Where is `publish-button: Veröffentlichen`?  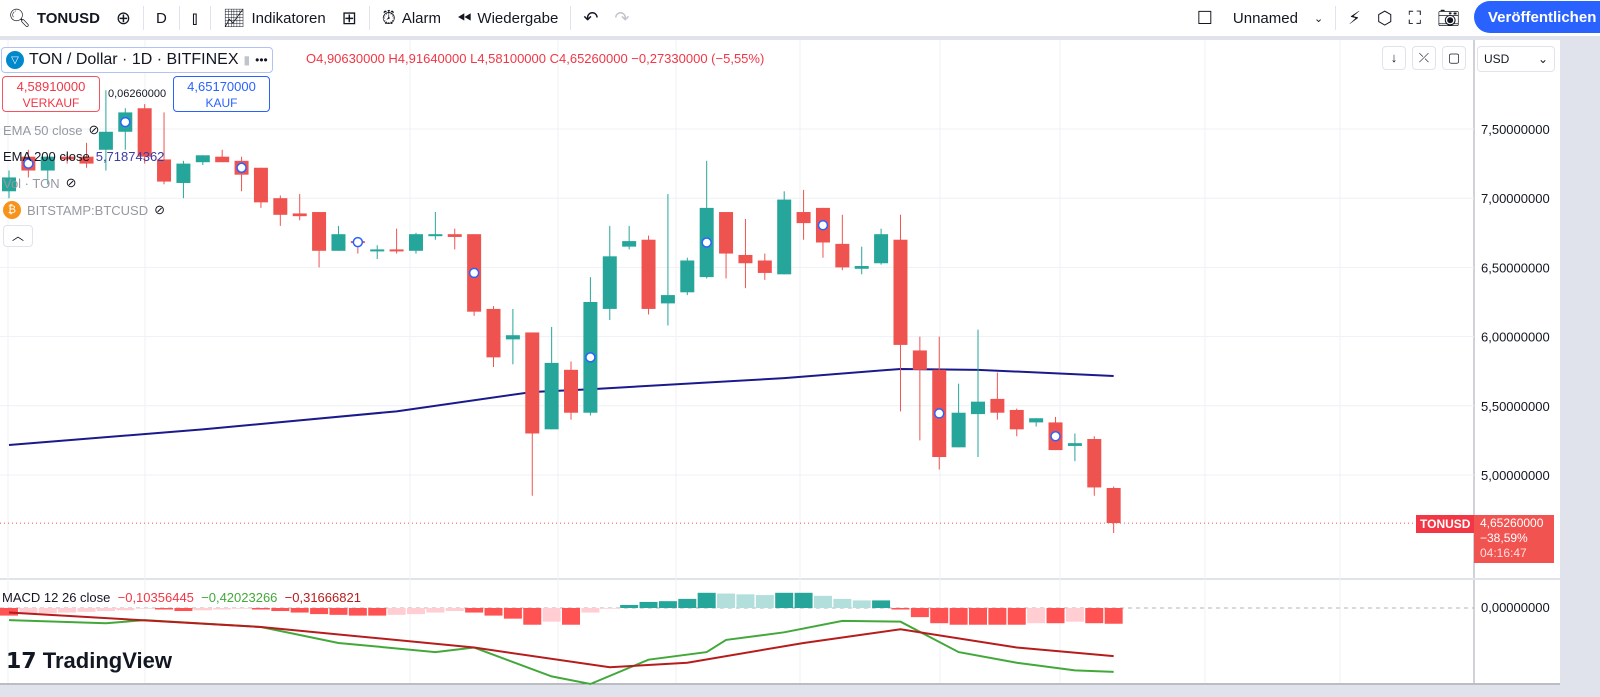
publish-button: Veröffentlichen is located at coordinates (1537, 17).